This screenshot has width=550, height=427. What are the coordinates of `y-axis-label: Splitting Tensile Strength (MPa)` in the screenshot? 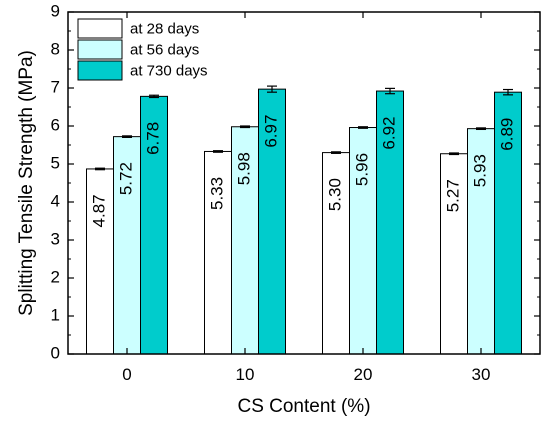 It's located at (26, 183).